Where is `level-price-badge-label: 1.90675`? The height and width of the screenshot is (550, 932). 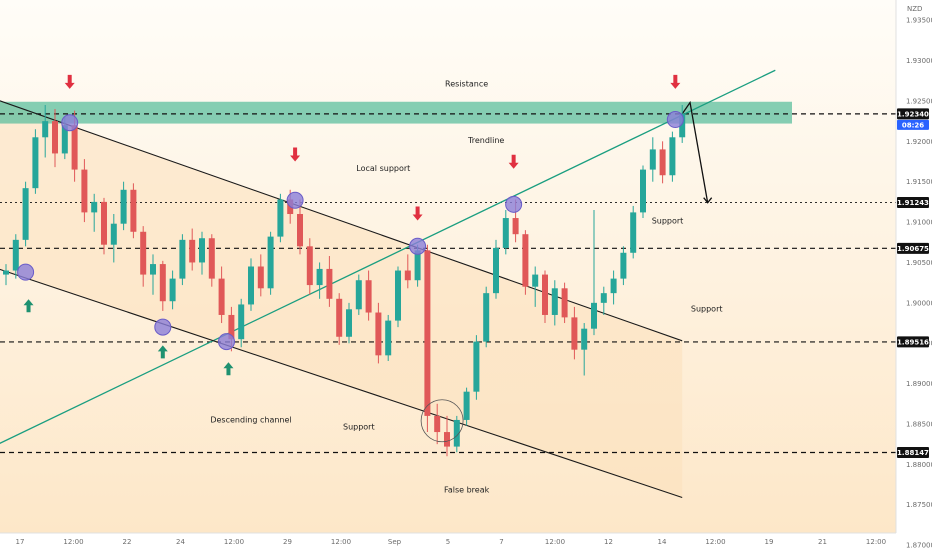
level-price-badge-label: 1.90675 is located at coordinates (913, 249).